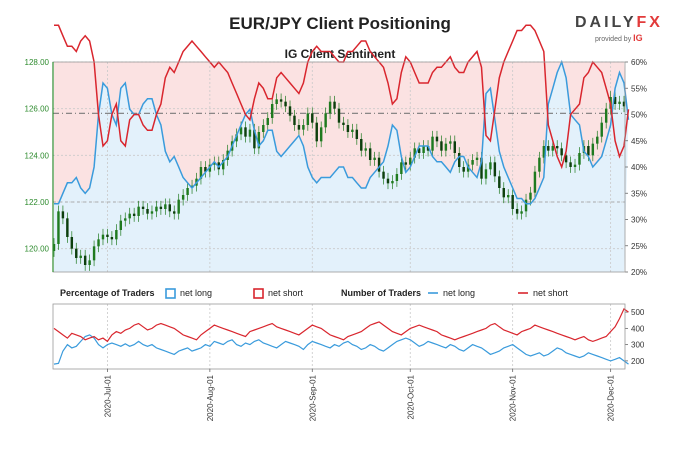 This screenshot has height=453, width=680. Describe the element at coordinates (459, 293) in the screenshot. I see `legend-num-long: net long` at that location.